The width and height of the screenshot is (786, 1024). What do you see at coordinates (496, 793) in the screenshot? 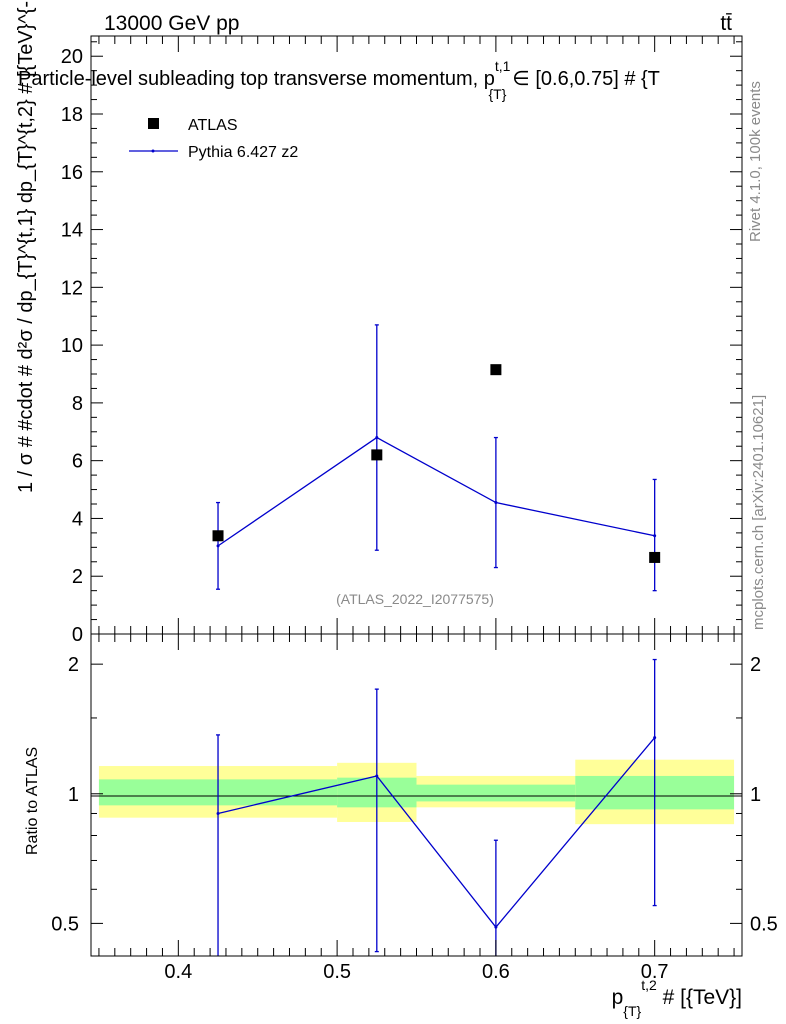
I see `ratio-band-inner` at bounding box center [496, 793].